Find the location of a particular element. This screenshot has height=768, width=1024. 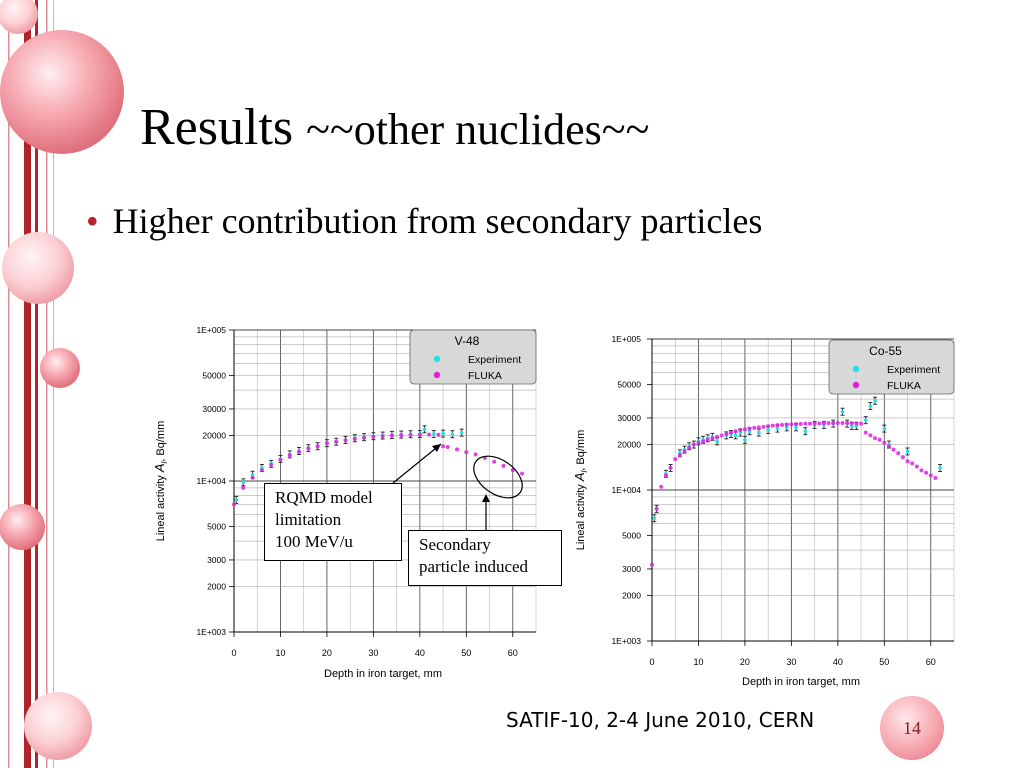

note-rqmd: RQMD model limitation 100 MeV/u is located at coordinates (333, 522).